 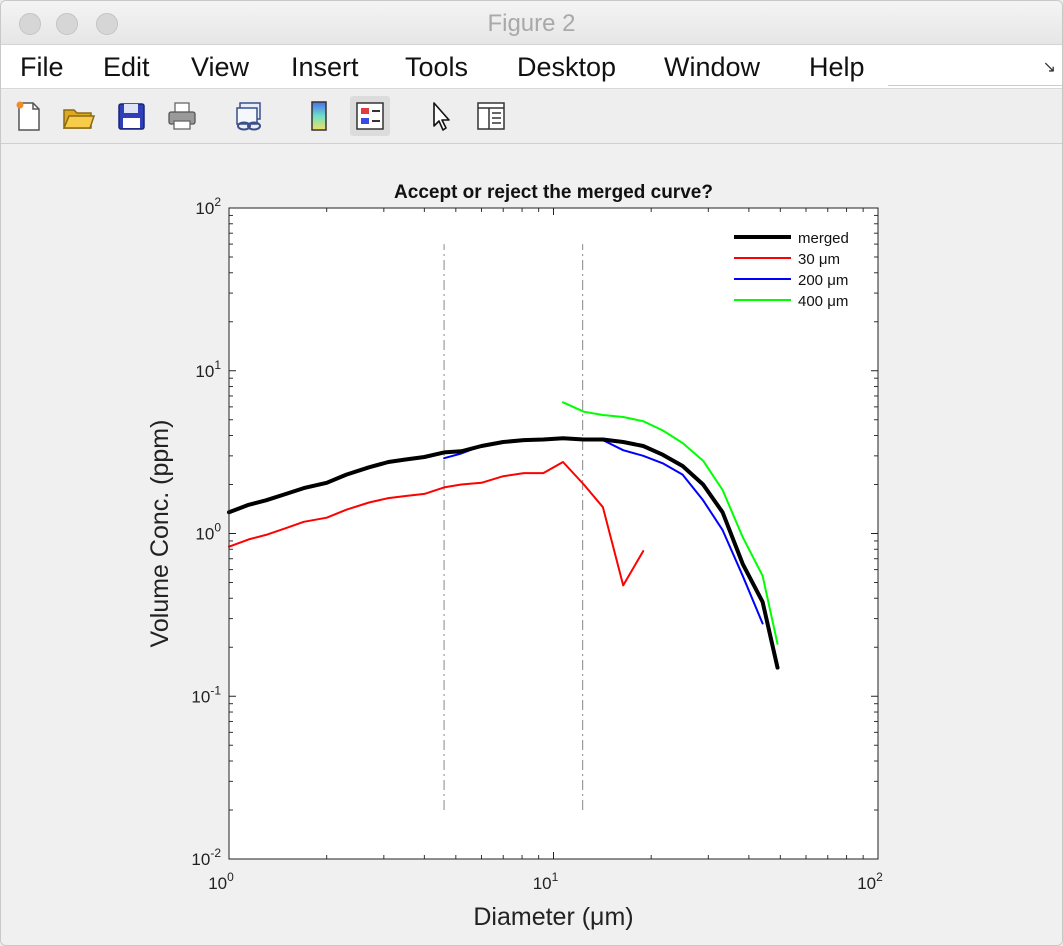 What do you see at coordinates (325, 67) in the screenshot?
I see `menu-insert: Insert` at bounding box center [325, 67].